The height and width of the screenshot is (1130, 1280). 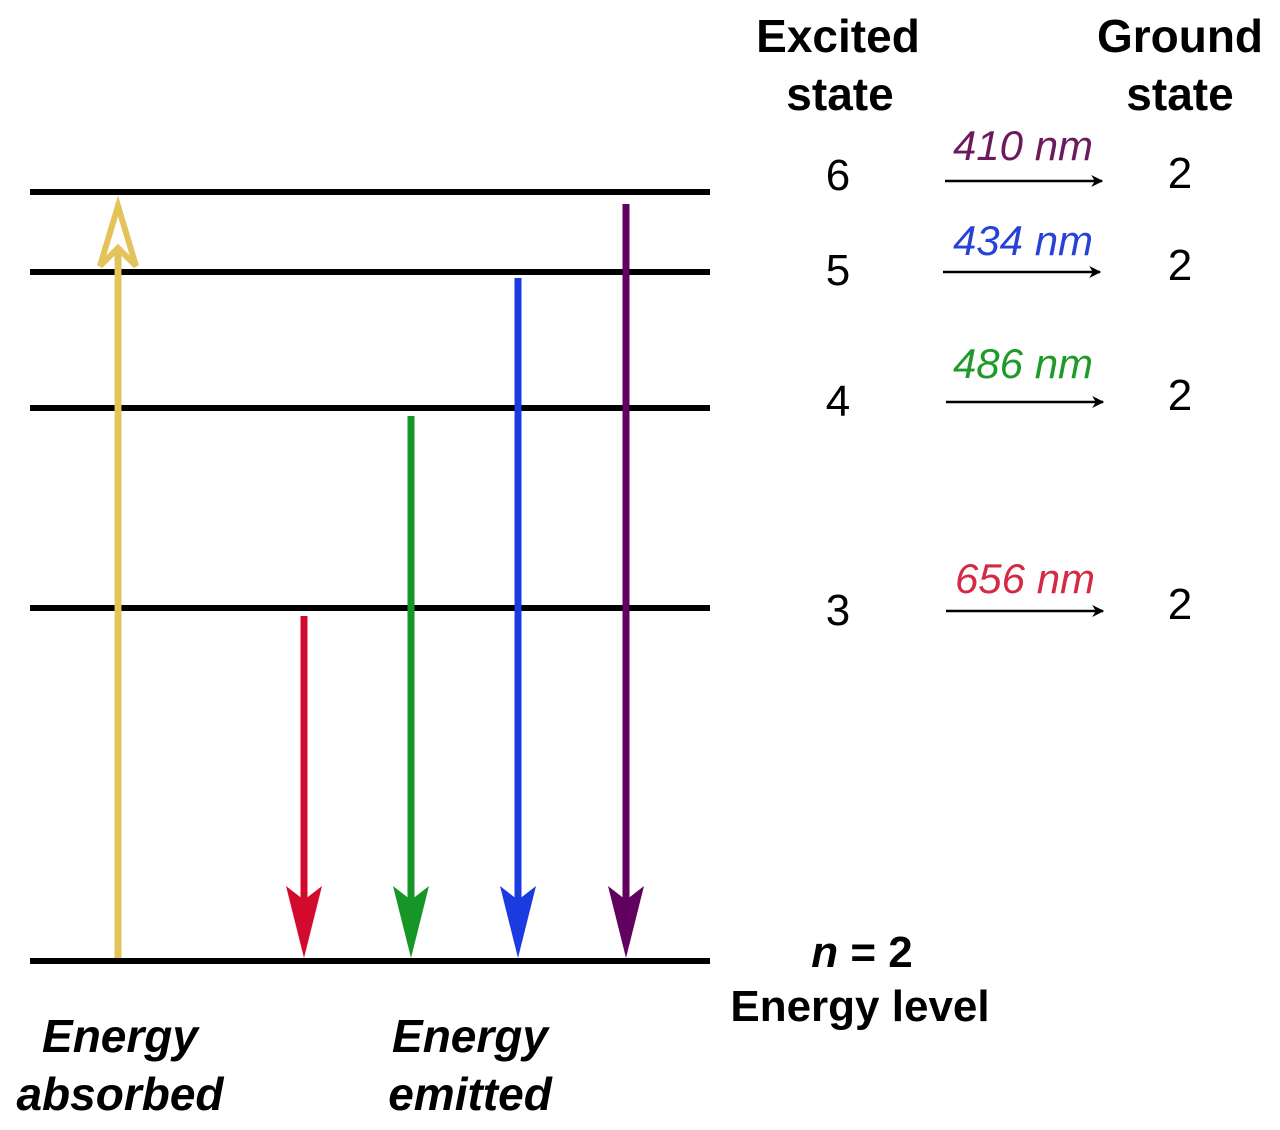 I want to click on excited-header-line2: state, so click(x=839, y=94).